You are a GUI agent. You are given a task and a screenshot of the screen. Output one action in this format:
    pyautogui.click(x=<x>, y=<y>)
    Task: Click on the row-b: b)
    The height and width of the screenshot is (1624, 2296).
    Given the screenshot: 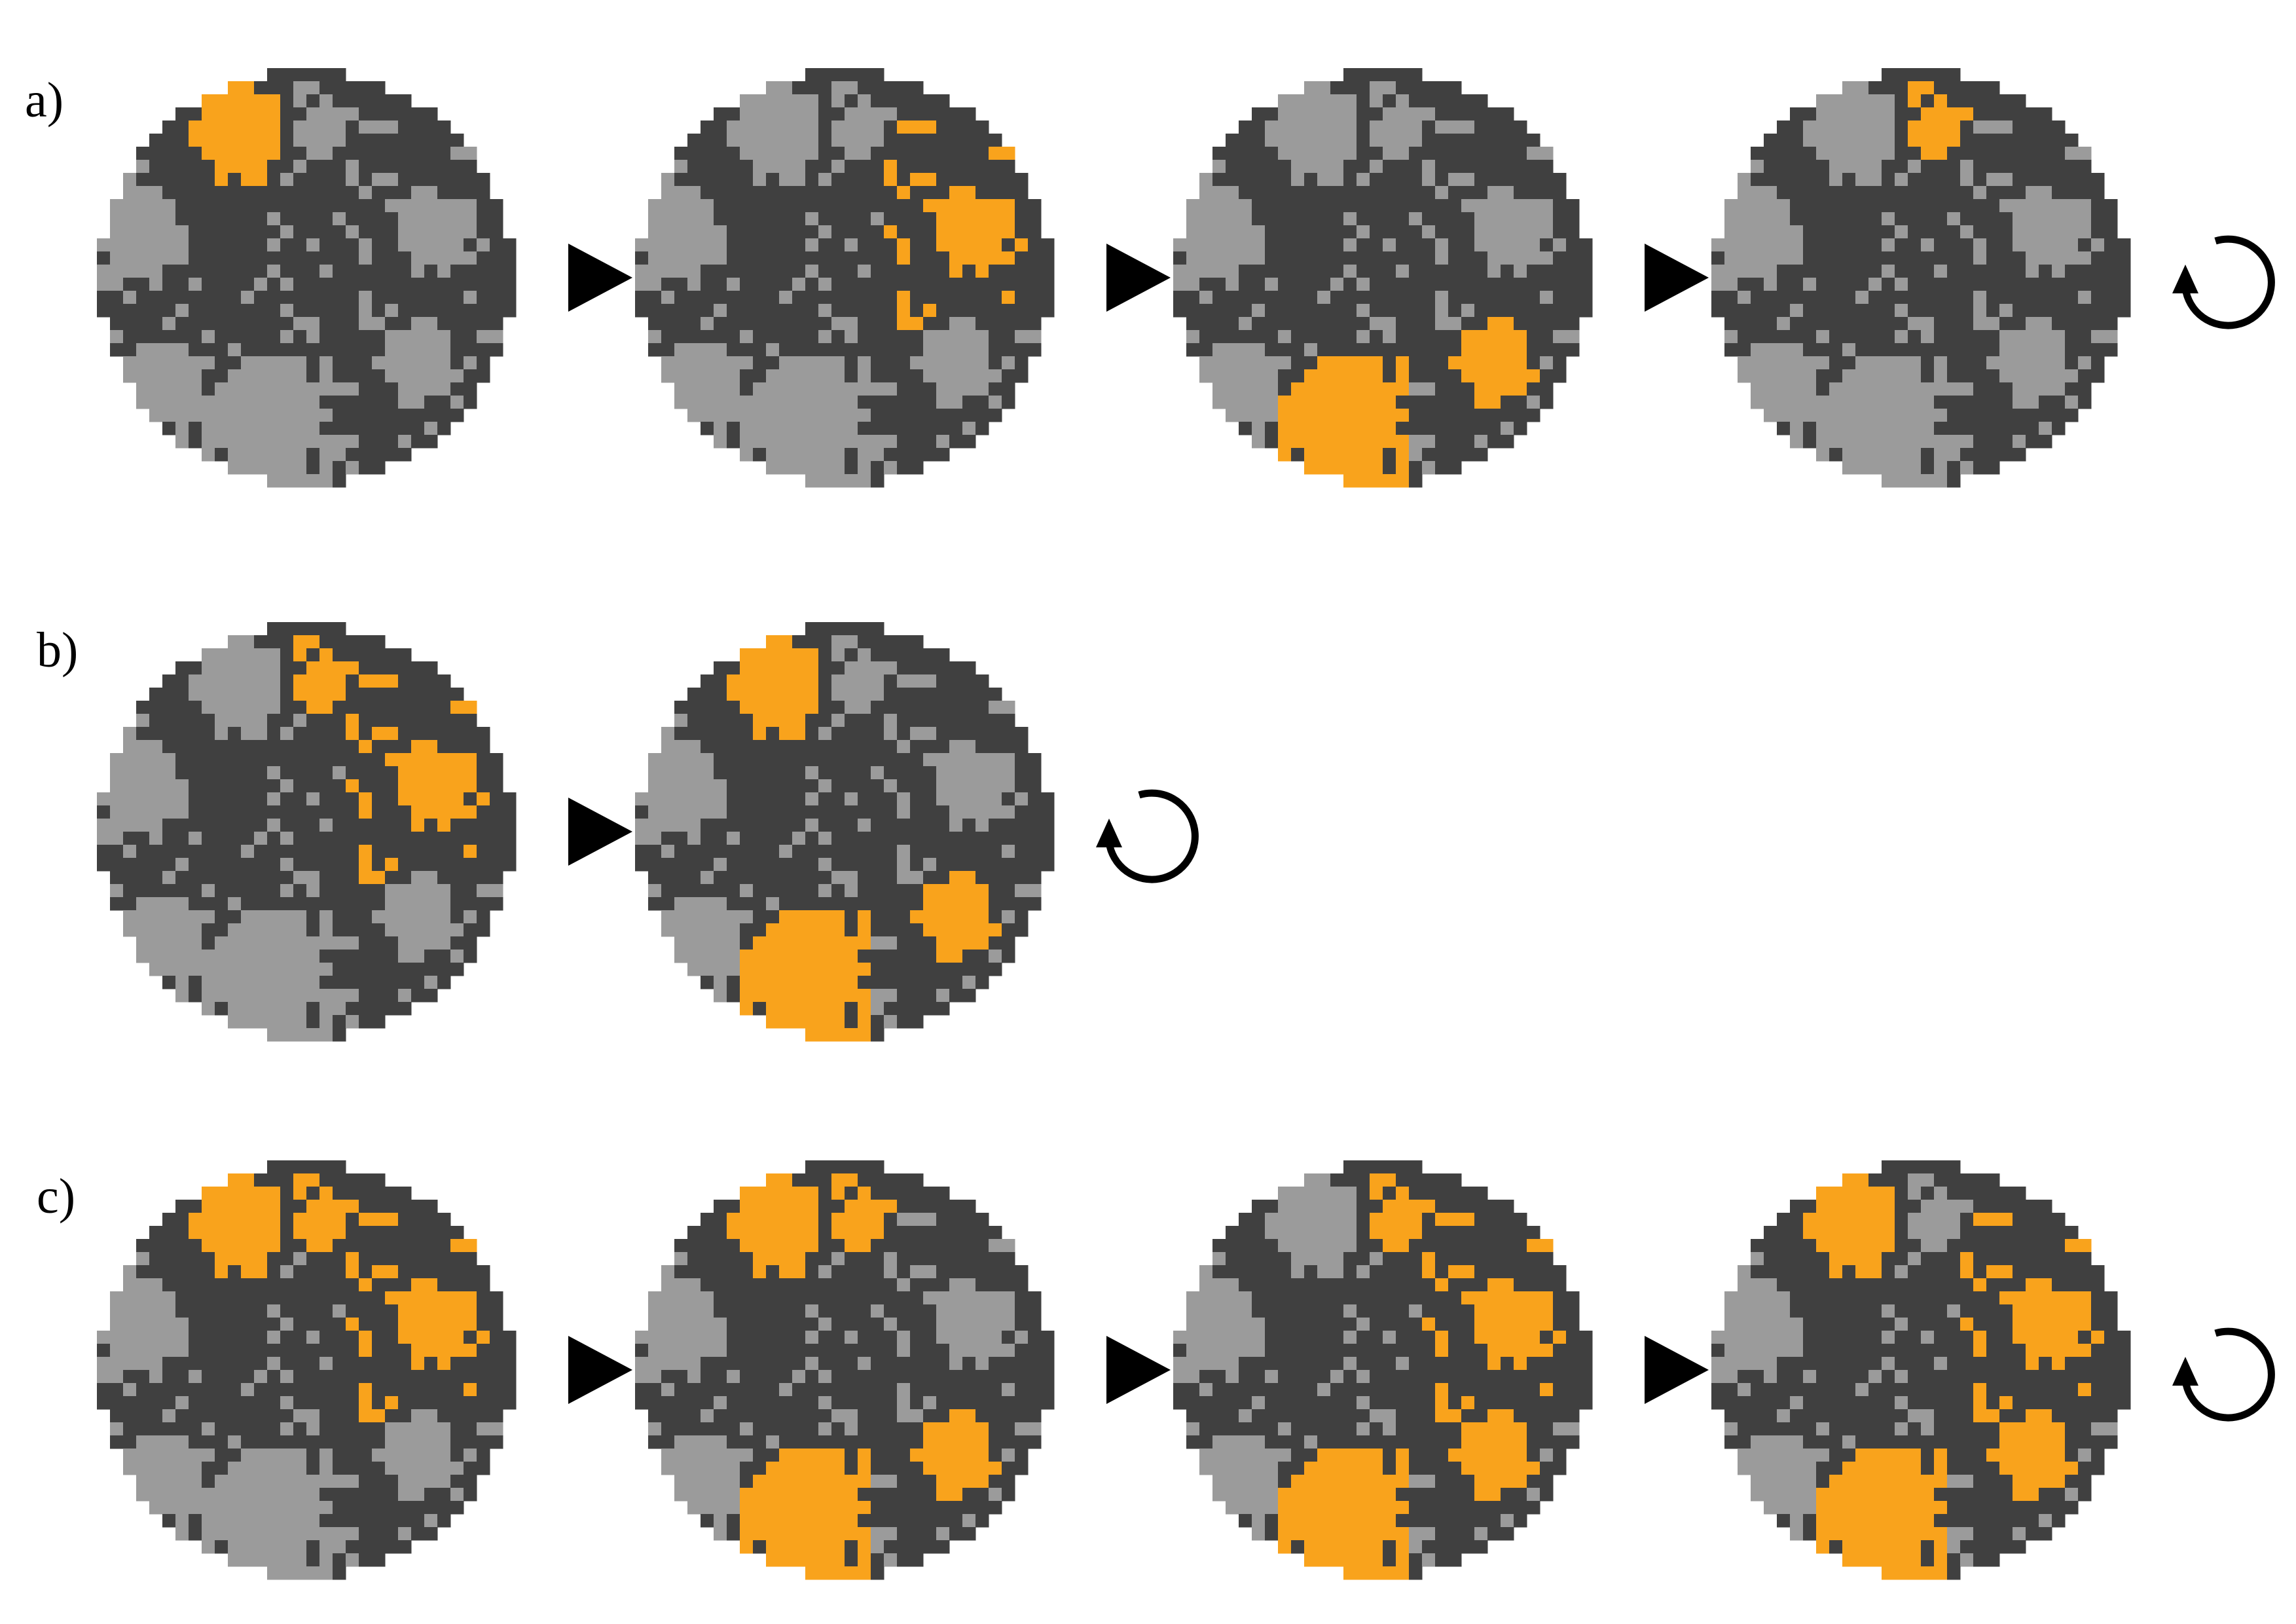 What is the action you would take?
    pyautogui.click(x=618, y=832)
    